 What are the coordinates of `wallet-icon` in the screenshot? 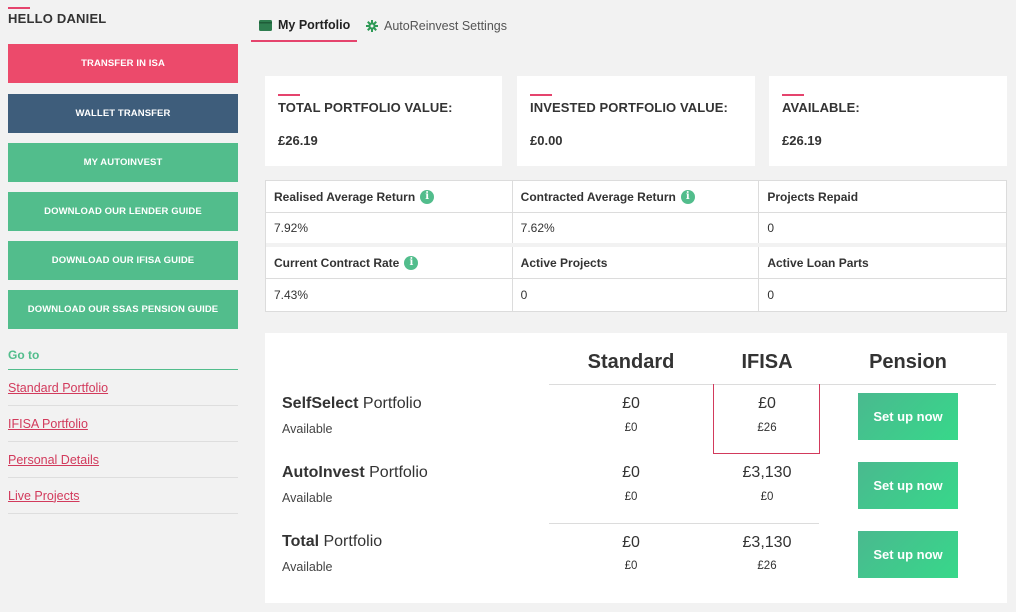 It's located at (265, 25).